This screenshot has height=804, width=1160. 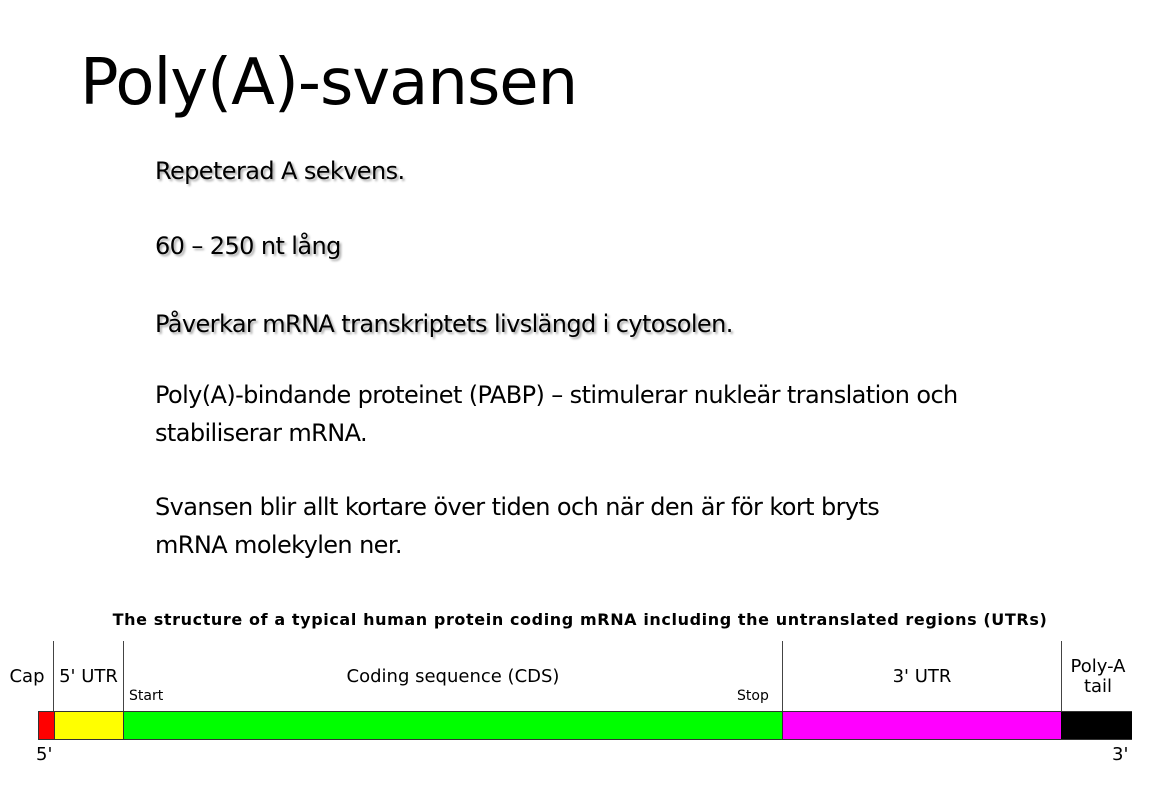 I want to click on segment-5utr, so click(x=89, y=725).